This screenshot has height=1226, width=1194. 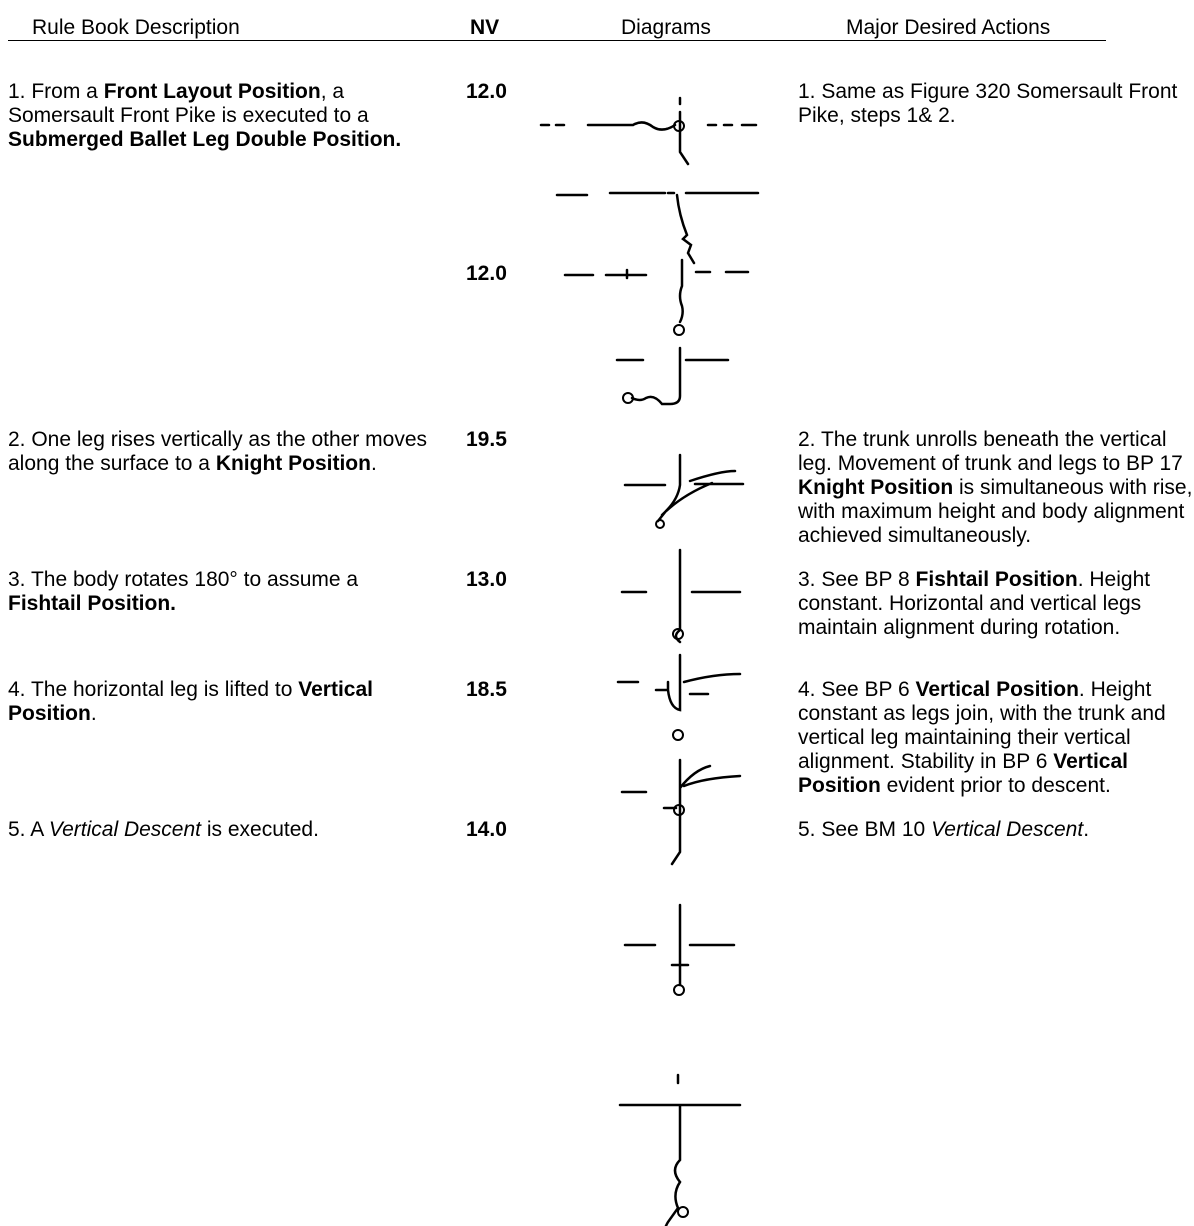 What do you see at coordinates (260, 829) in the screenshot?
I see `text-segment: is executed.` at bounding box center [260, 829].